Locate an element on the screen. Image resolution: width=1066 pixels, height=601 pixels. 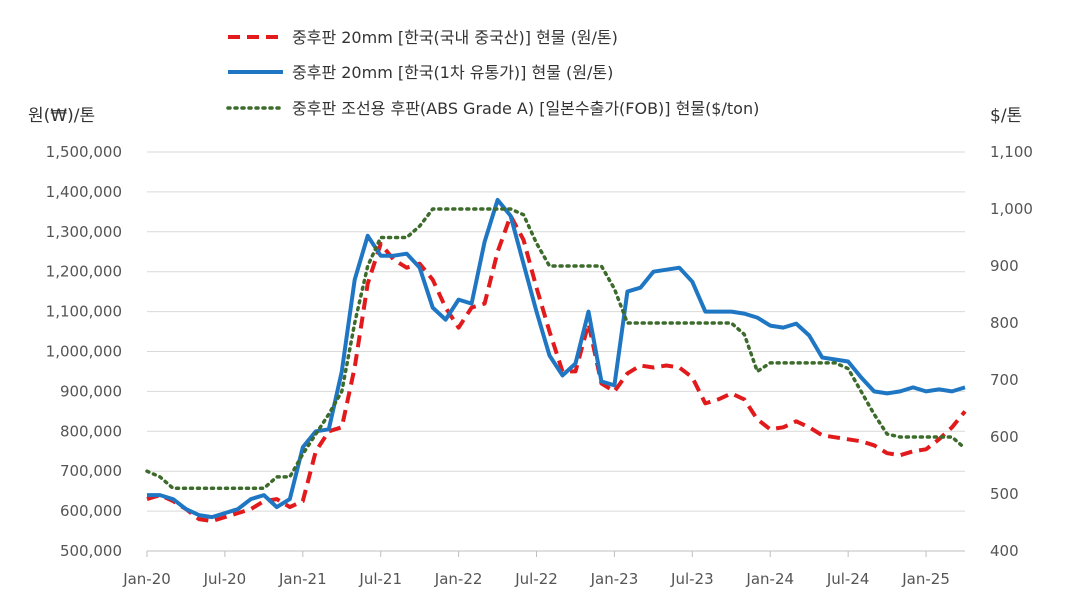
y-right-axis-title: $/톤 is located at coordinates (1006, 116).